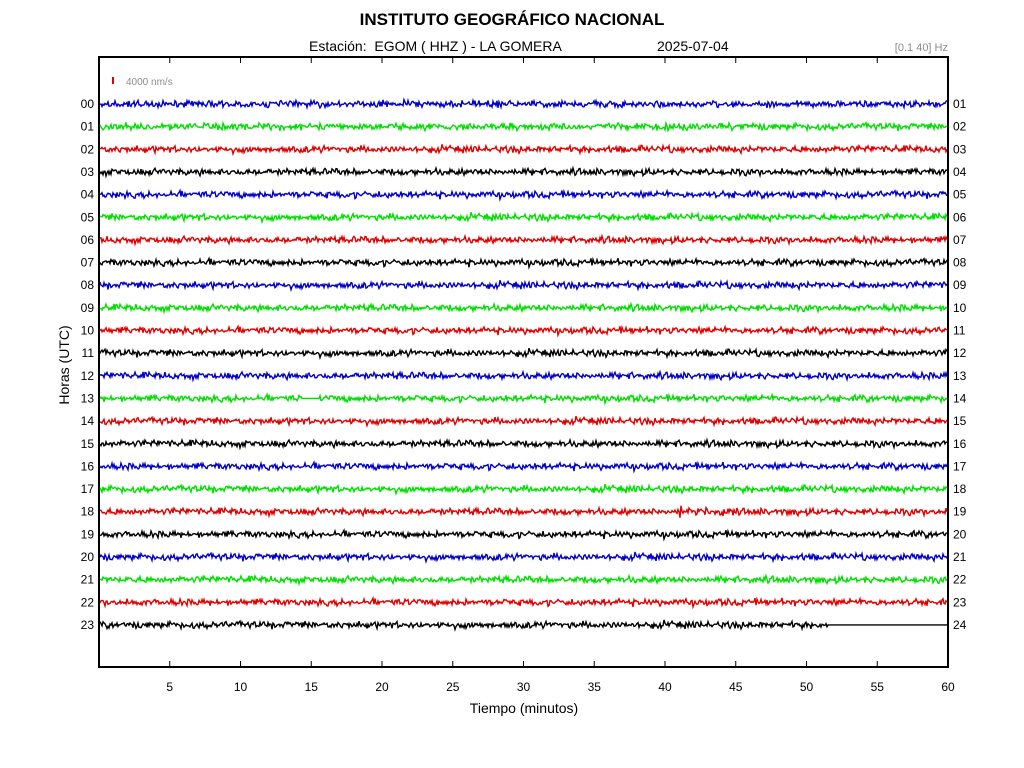 The image size is (1024, 768). What do you see at coordinates (435, 46) in the screenshot?
I see `station-label: Estación: EGOM ( HHZ ) - LA GOMERA` at bounding box center [435, 46].